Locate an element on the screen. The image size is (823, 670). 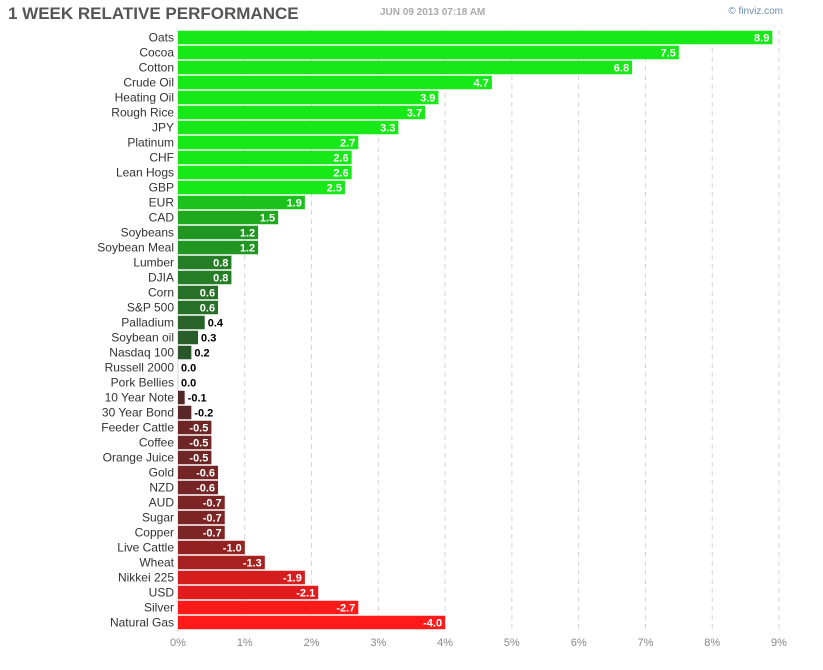
x-tick-label: 6% is located at coordinates (579, 643).